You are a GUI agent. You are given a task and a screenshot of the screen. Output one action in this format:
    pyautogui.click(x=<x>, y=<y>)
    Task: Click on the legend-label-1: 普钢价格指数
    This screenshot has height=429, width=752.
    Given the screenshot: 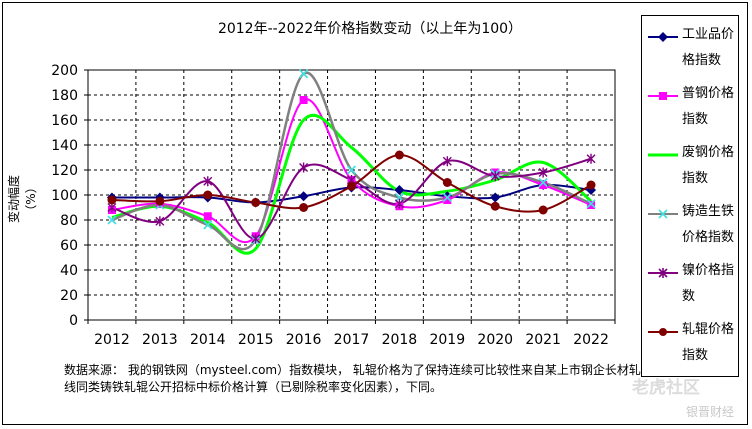 What is the action you would take?
    pyautogui.click(x=708, y=106)
    